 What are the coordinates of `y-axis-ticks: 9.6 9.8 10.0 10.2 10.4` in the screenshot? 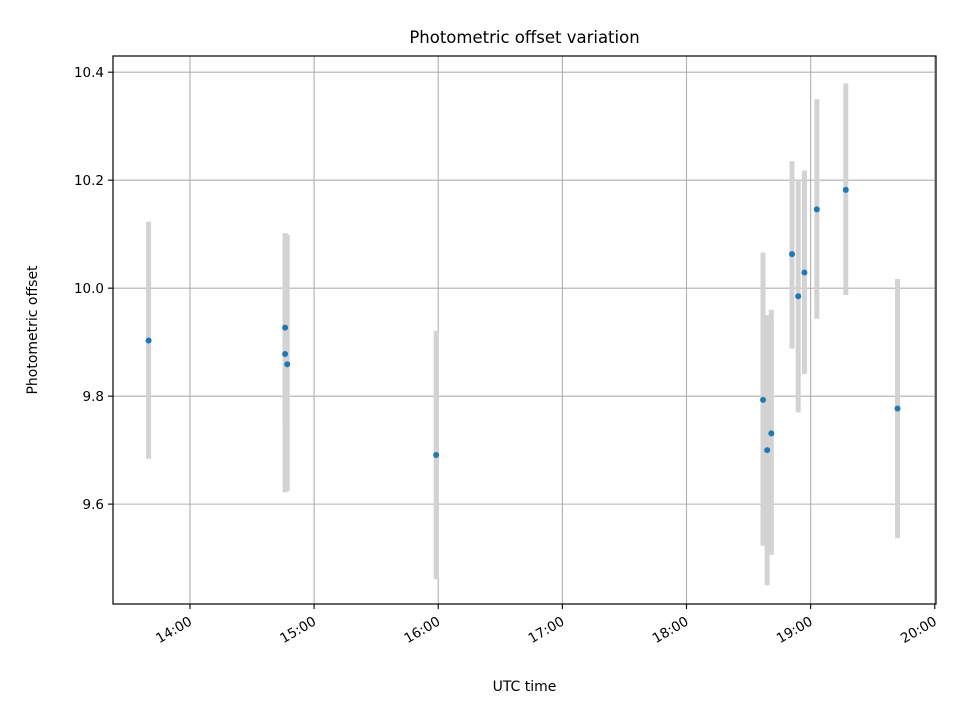 It's located at (93, 289).